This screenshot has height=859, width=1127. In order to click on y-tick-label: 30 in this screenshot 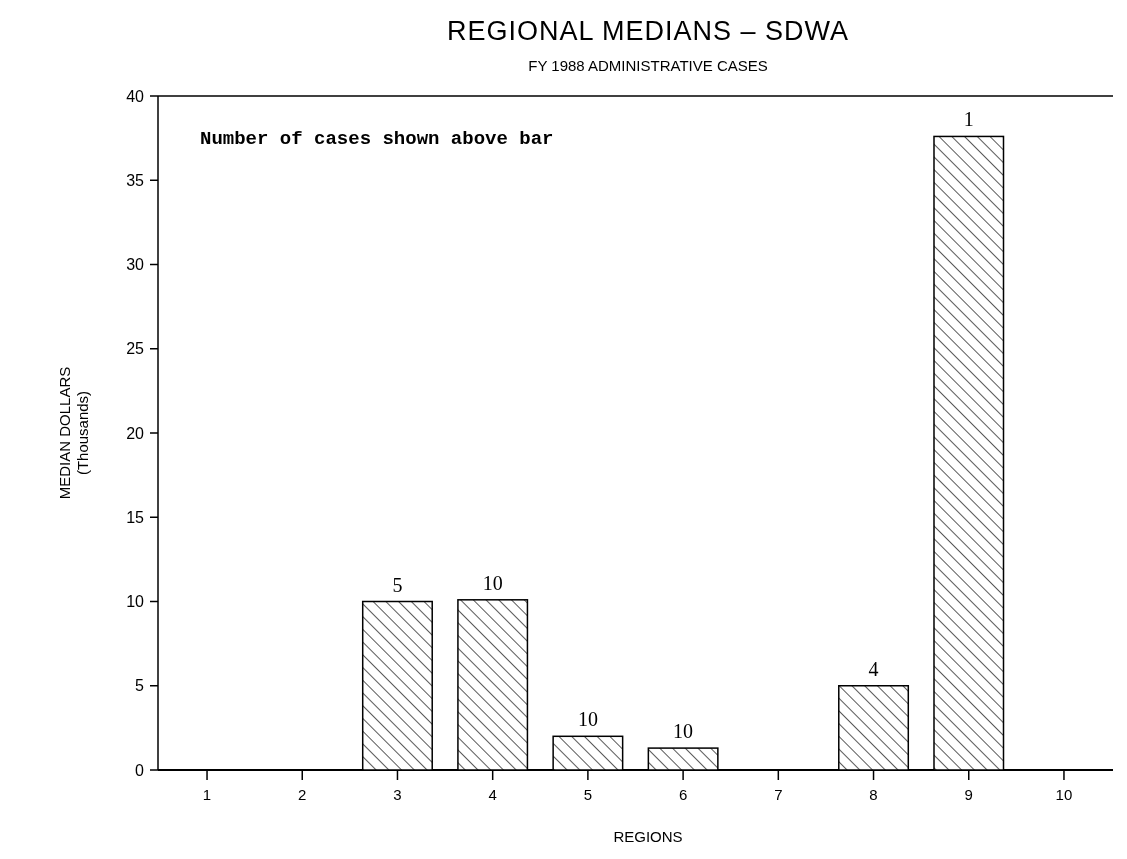, I will do `click(135, 265)`.